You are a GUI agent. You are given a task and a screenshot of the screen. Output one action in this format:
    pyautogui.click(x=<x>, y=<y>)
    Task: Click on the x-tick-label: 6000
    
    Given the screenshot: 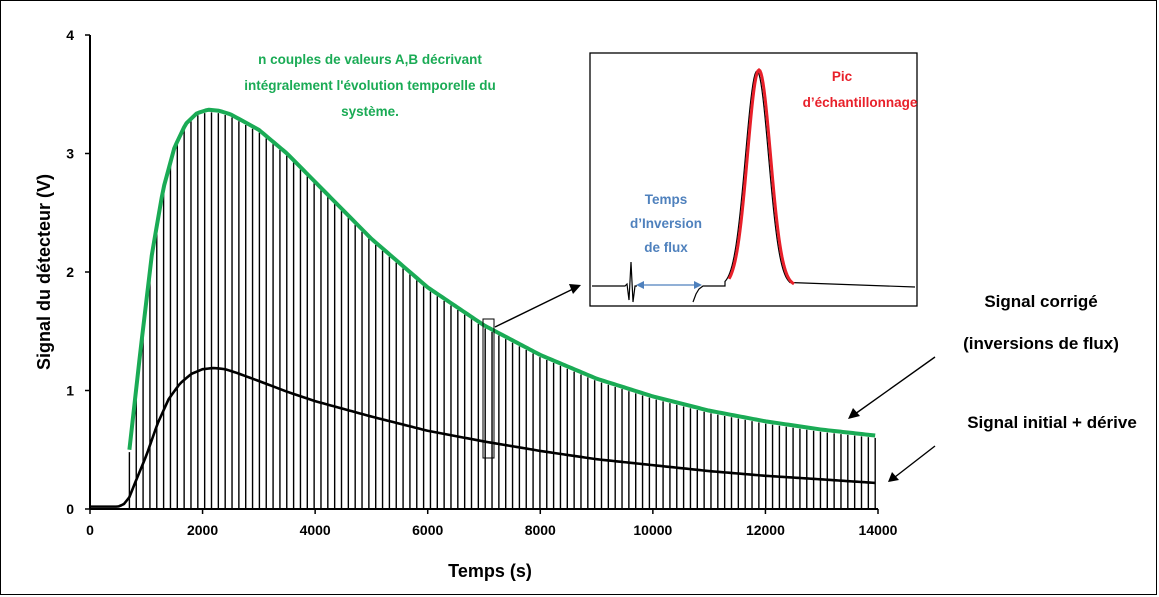 What is the action you would take?
    pyautogui.click(x=427, y=530)
    